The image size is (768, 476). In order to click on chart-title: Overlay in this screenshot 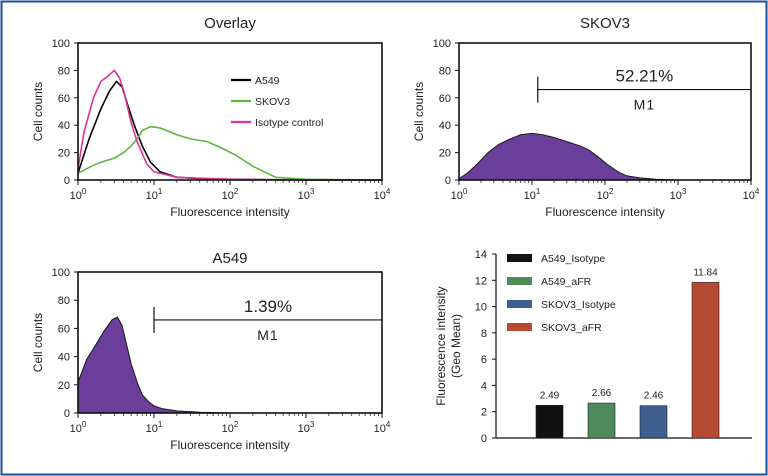, I will do `click(230, 23)`.